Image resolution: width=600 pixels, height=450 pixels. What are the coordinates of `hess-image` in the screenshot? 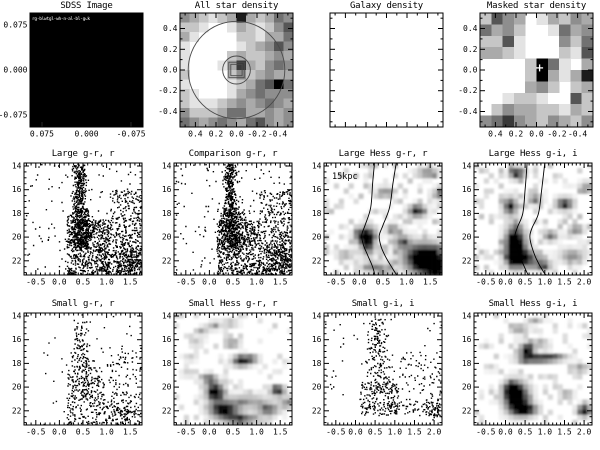 It's located at (383, 219).